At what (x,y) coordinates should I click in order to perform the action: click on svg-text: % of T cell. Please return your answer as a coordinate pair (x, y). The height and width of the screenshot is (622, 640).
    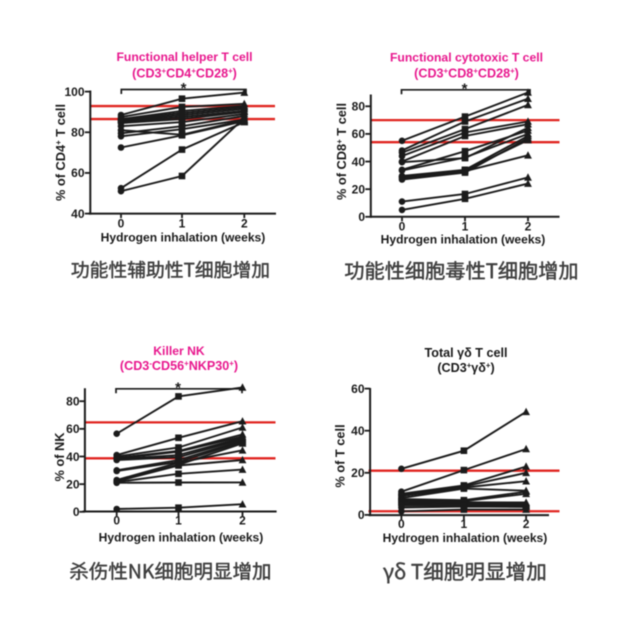
    Looking at the image, I should click on (340, 455).